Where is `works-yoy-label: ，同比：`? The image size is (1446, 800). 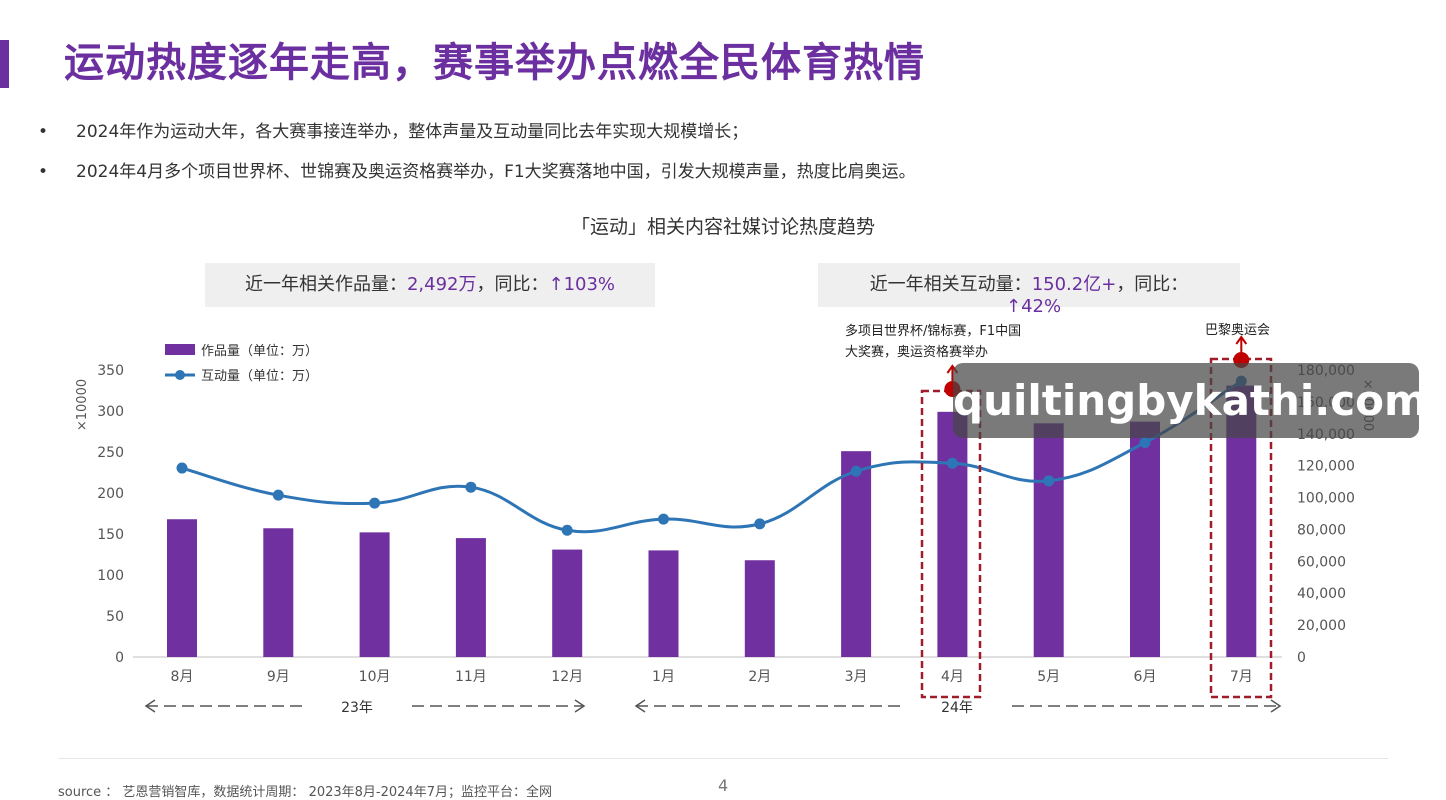
works-yoy-label: ，同比： is located at coordinates (512, 284).